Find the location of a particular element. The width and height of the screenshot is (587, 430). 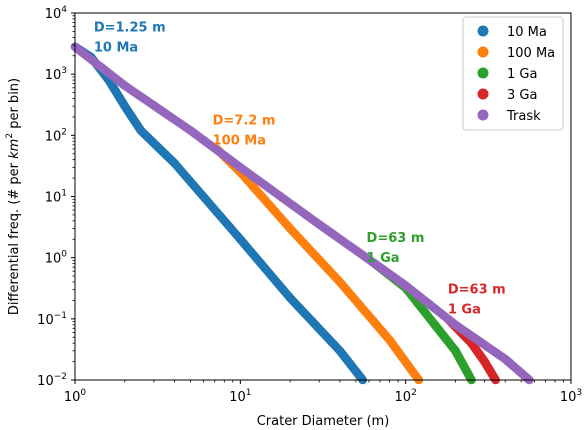

annotation-age: 10 Ma is located at coordinates (116, 47).